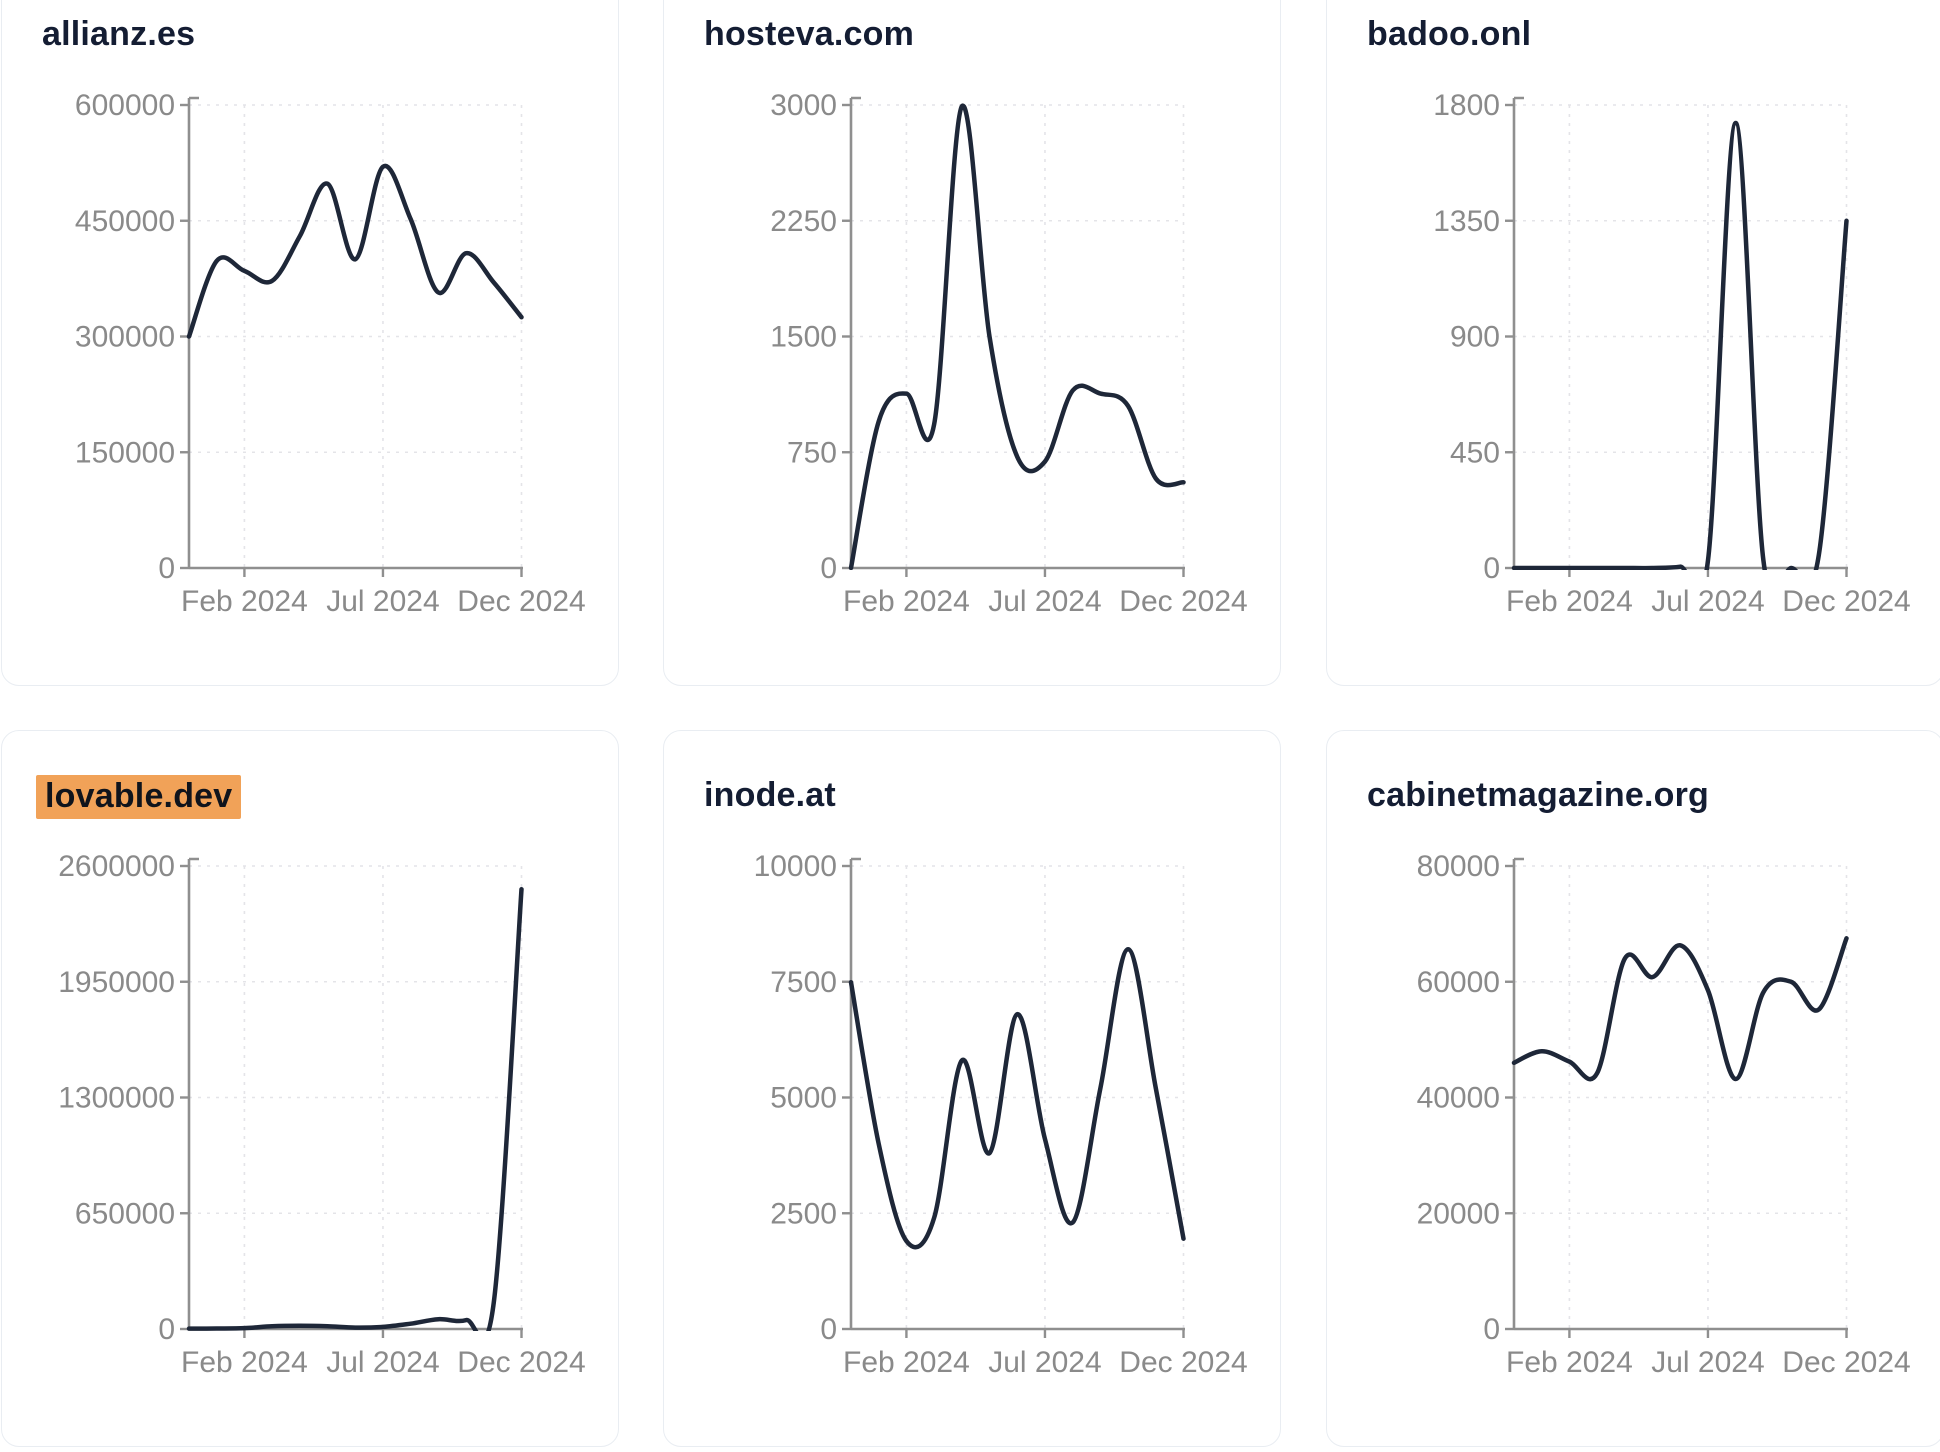 This screenshot has height=1452, width=1940. What do you see at coordinates (1475, 452) in the screenshot?
I see `y-tick-label: 450` at bounding box center [1475, 452].